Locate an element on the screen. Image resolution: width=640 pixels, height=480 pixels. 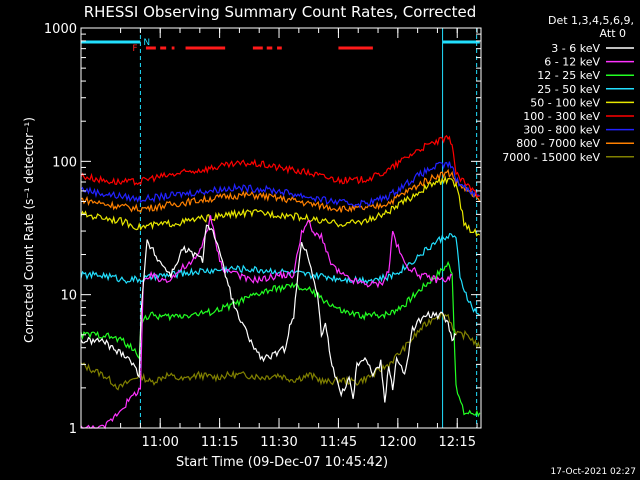
timestamp-label: 17-Oct-2021 02:27 is located at coordinates (593, 472).